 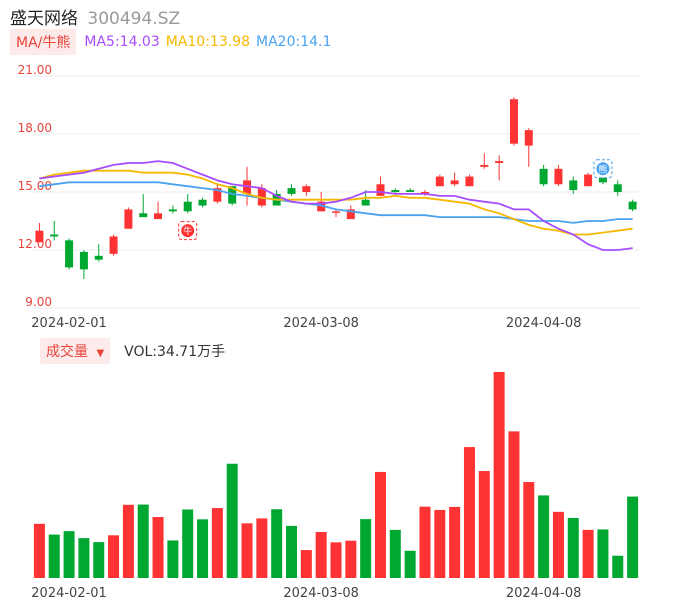 What do you see at coordinates (336, 205) in the screenshot?
I see `ma5-line` at bounding box center [336, 205].